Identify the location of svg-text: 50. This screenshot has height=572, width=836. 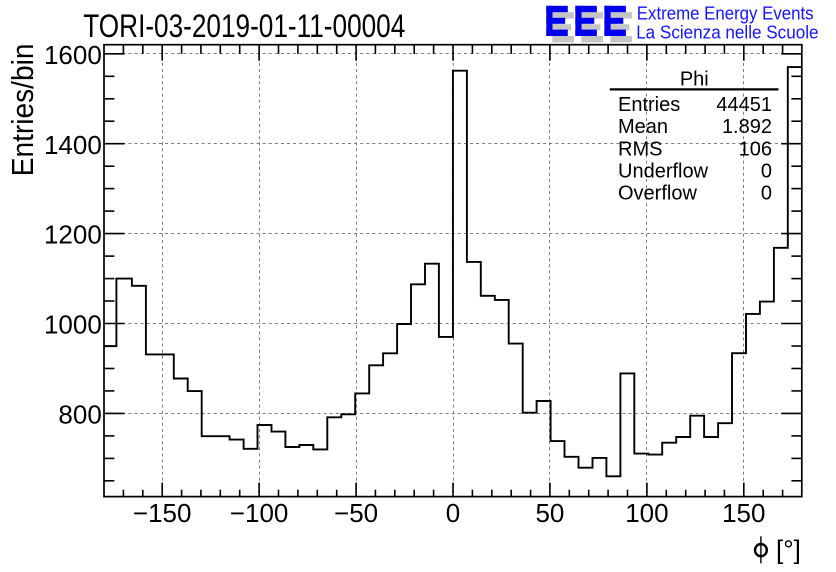
(549, 513).